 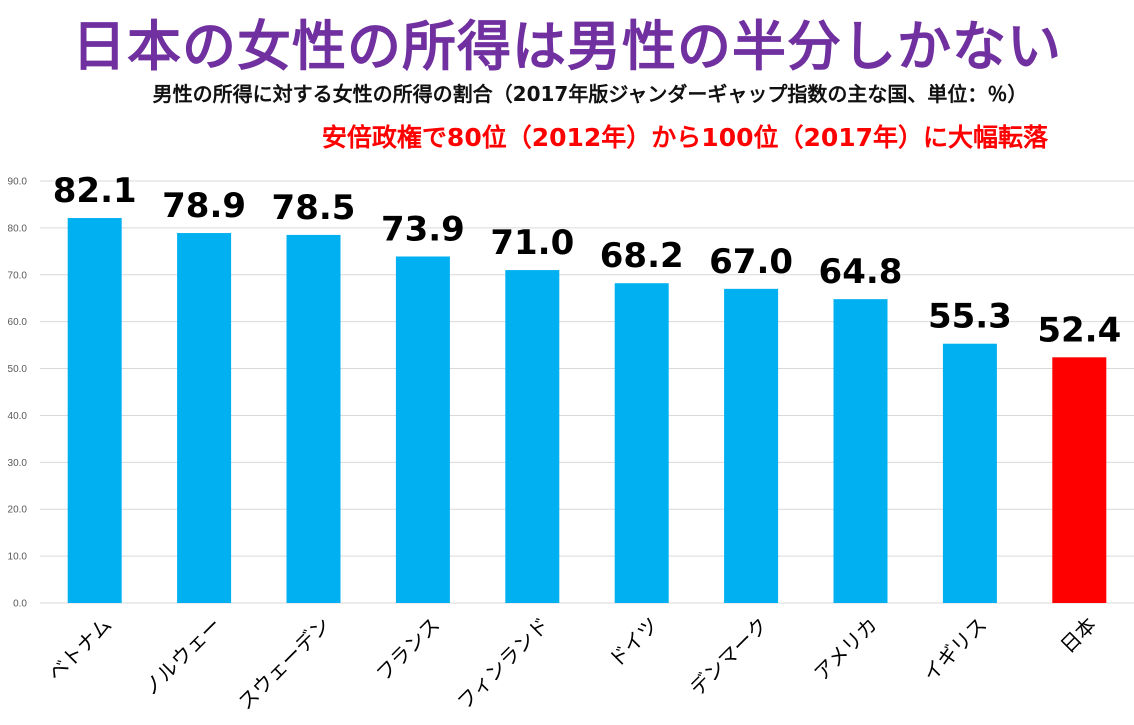 What do you see at coordinates (845, 649) in the screenshot?
I see `x-tick-label: アメリカ` at bounding box center [845, 649].